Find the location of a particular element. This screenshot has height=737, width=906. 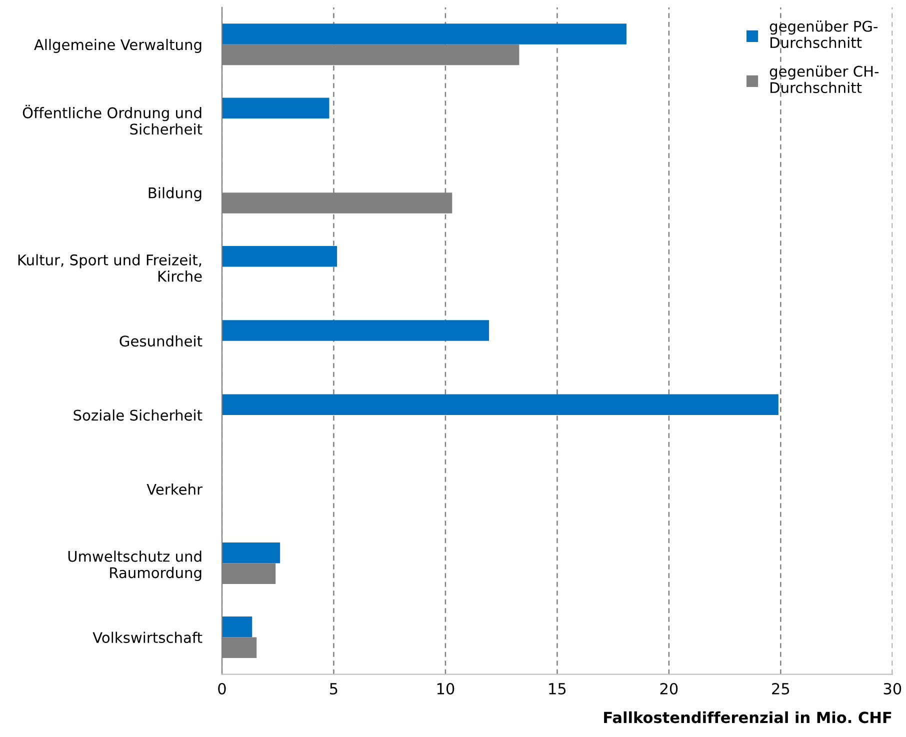

x-tick-label: 5 is located at coordinates (334, 689).